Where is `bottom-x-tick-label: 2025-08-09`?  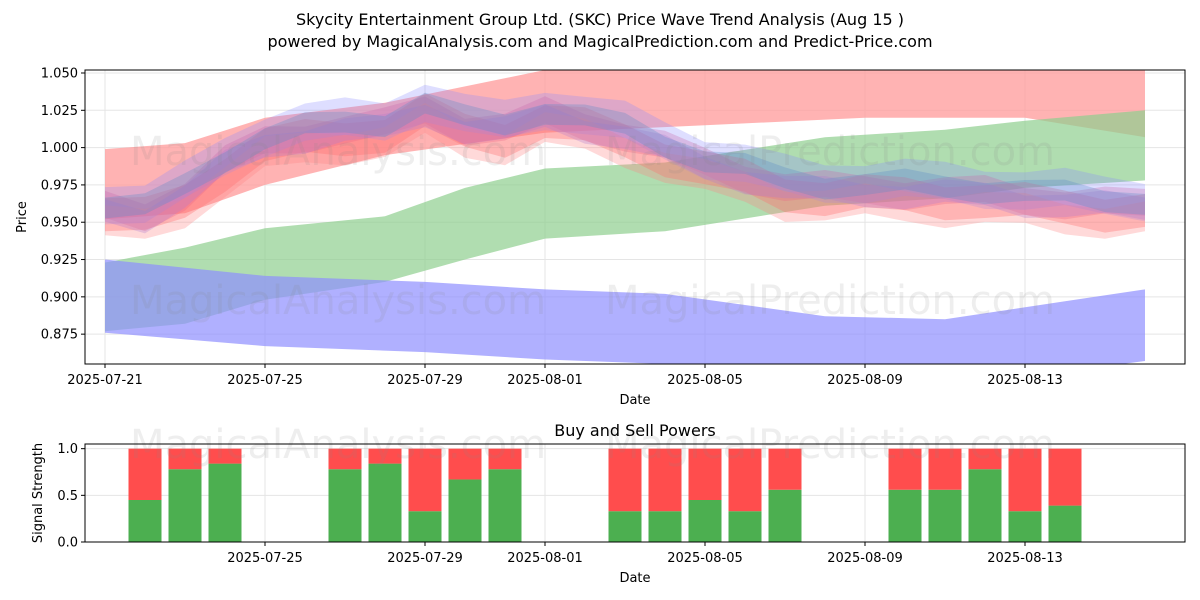 bottom-x-tick-label: 2025-08-09 is located at coordinates (865, 558).